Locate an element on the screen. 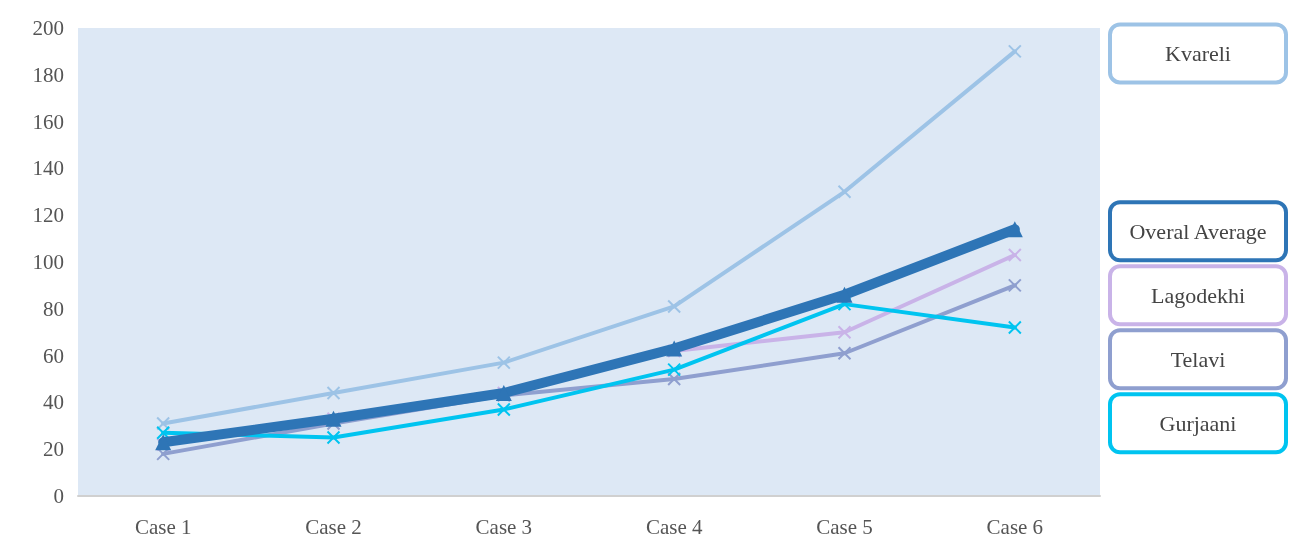 Image resolution: width=1293 pixels, height=552 pixels. text: Overal Average is located at coordinates (1198, 231).